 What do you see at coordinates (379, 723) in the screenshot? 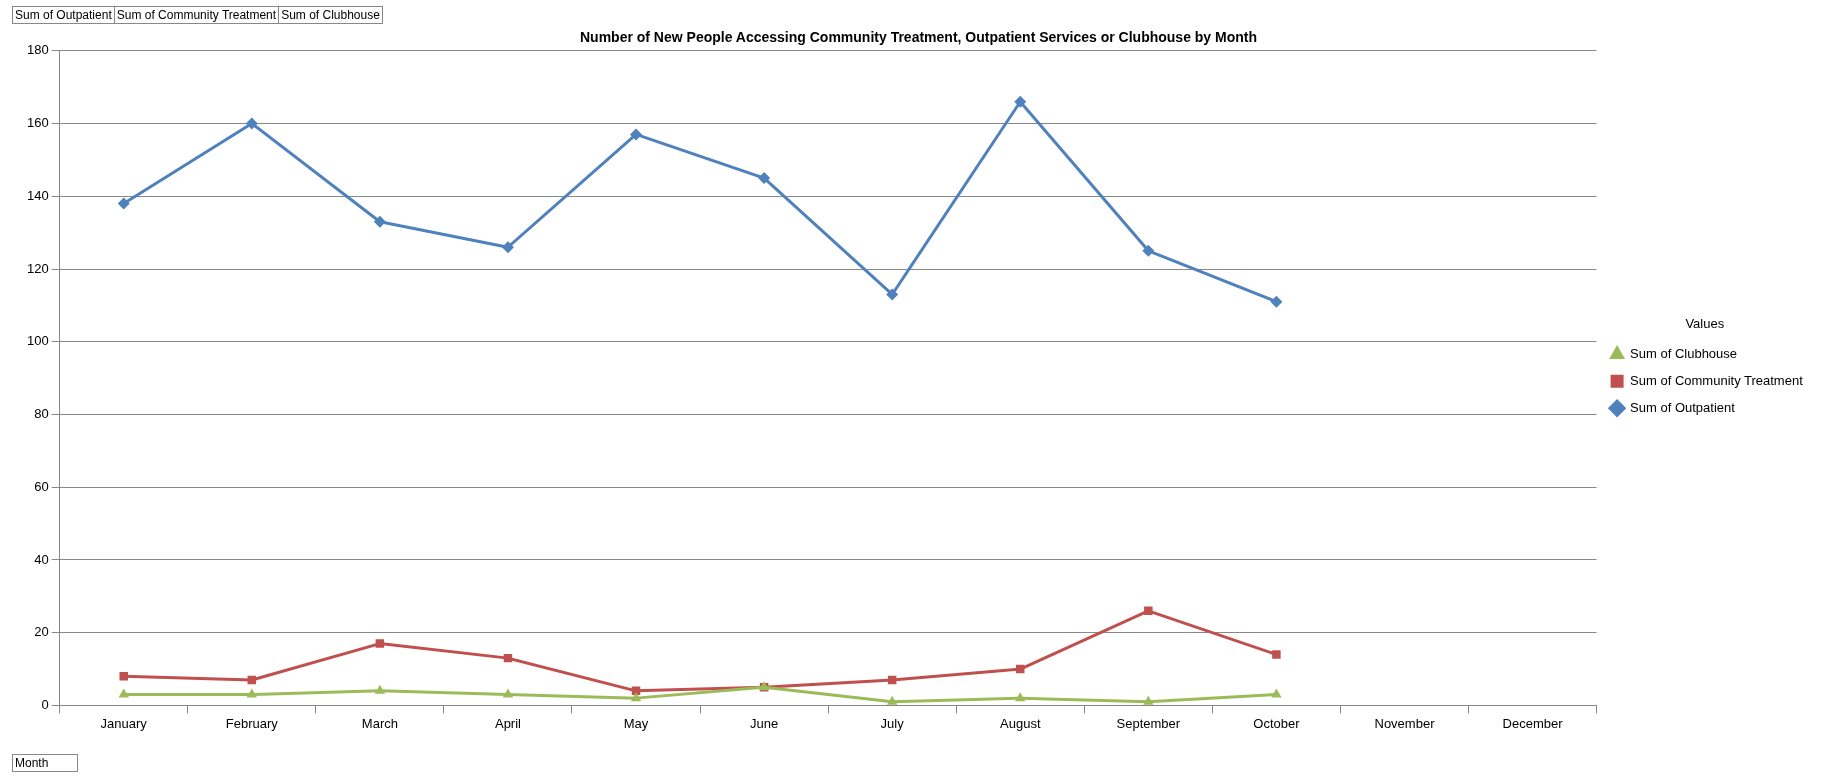
I see `x-tick-label: March` at bounding box center [379, 723].